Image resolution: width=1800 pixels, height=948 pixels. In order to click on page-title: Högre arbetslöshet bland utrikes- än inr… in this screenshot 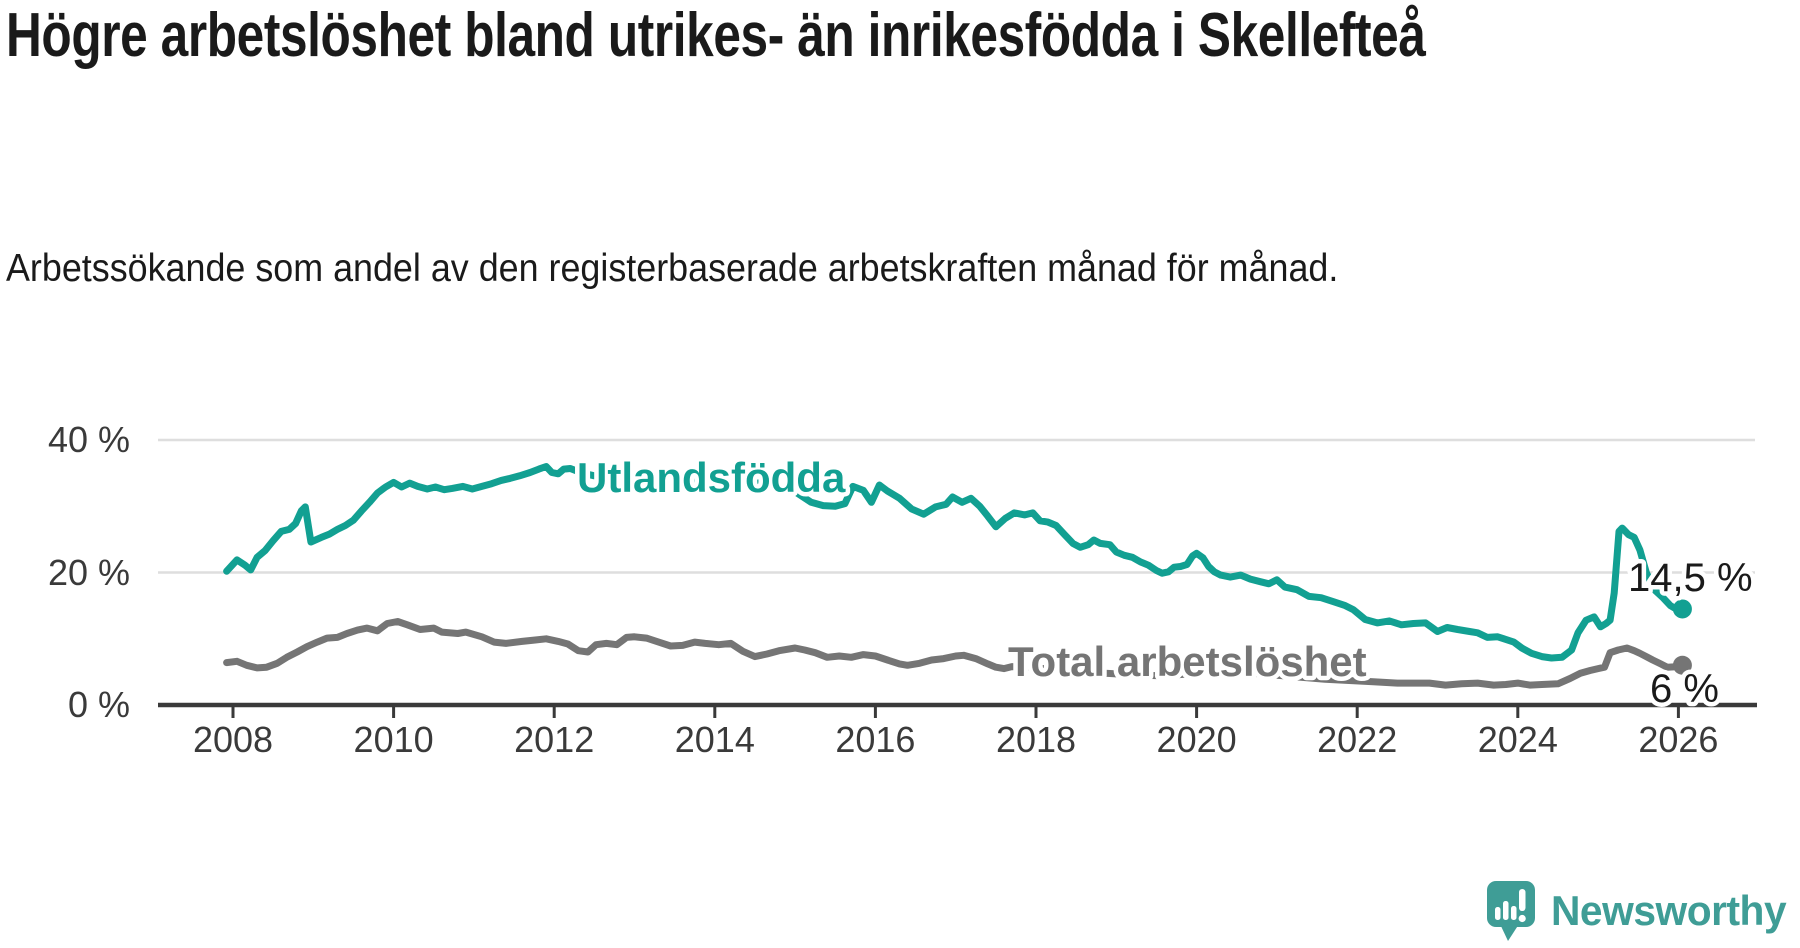, I will do `click(716, 35)`.